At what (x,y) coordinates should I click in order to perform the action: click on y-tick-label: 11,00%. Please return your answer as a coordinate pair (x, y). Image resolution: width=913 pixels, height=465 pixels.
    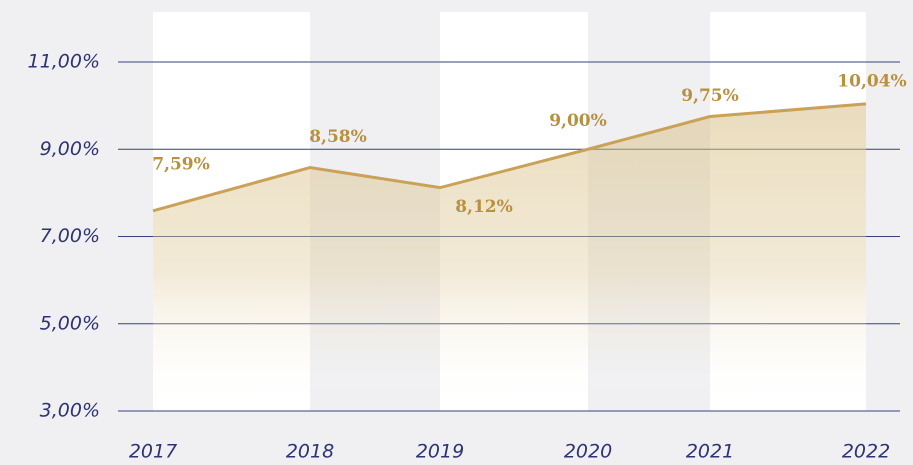
    Looking at the image, I should click on (64, 62).